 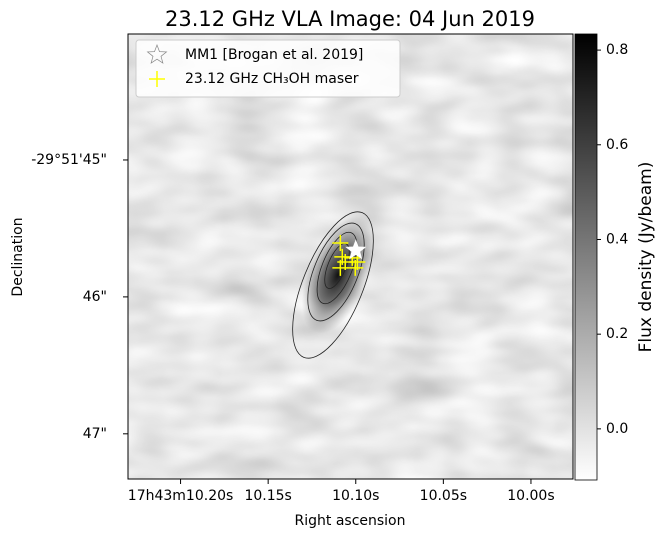 What do you see at coordinates (617, 429) in the screenshot?
I see `colorbar-tick-label: 0.0` at bounding box center [617, 429].